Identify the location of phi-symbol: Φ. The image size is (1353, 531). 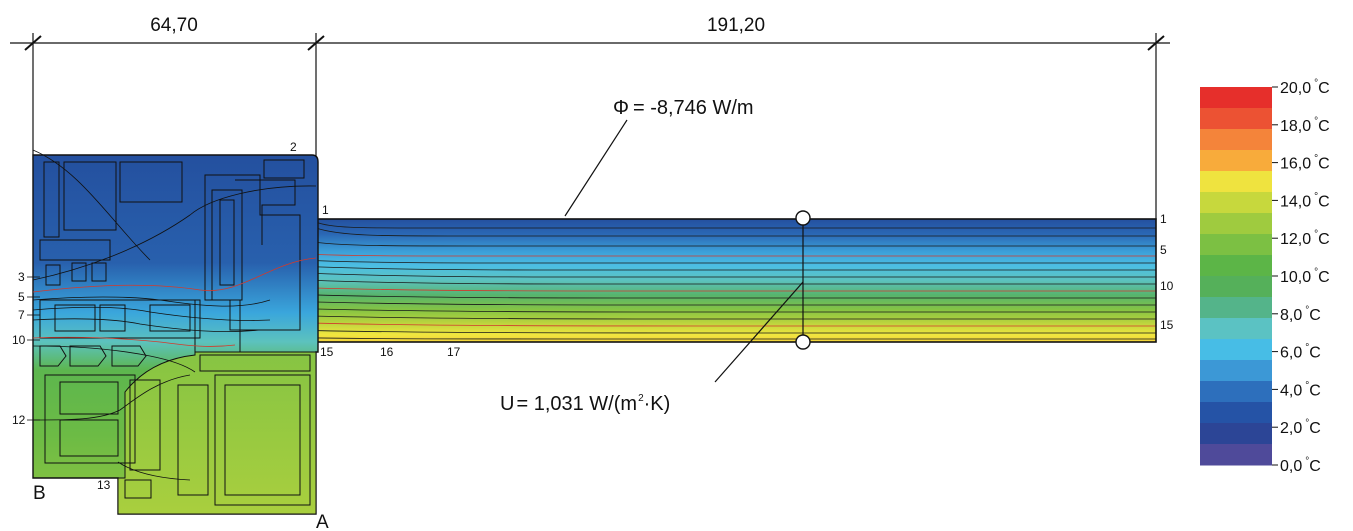
(621, 108).